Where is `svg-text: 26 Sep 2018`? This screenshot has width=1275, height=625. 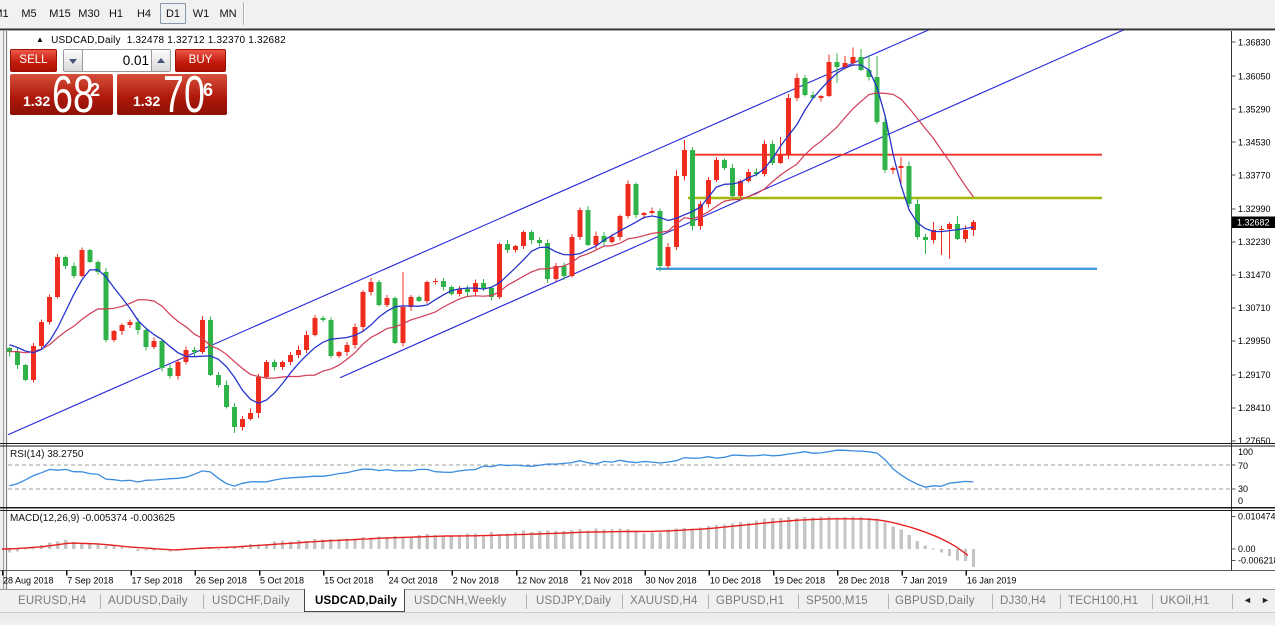 svg-text: 26 Sep 2018 is located at coordinates (221, 581).